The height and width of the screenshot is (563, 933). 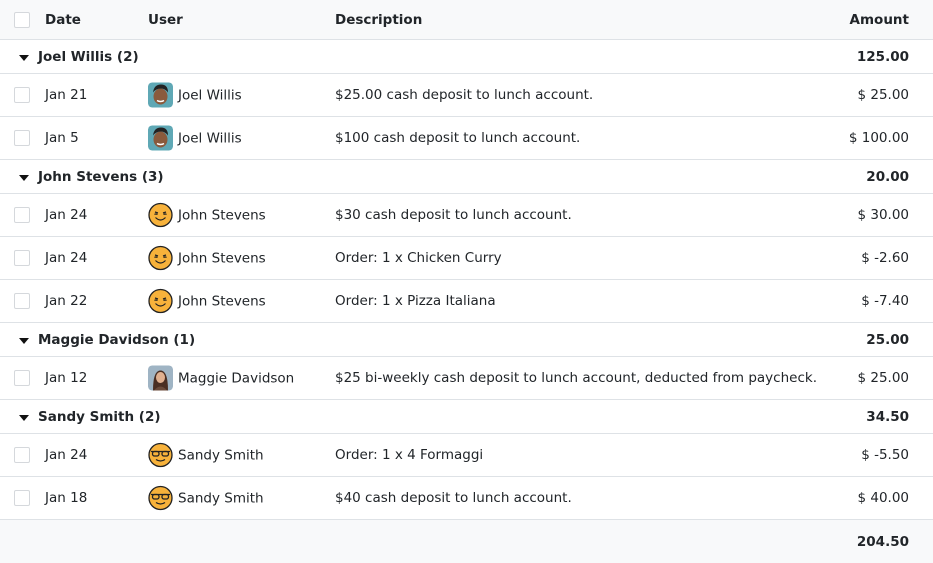 I want to click on row-description: $25.00 cash deposit to lunch account., so click(x=464, y=95).